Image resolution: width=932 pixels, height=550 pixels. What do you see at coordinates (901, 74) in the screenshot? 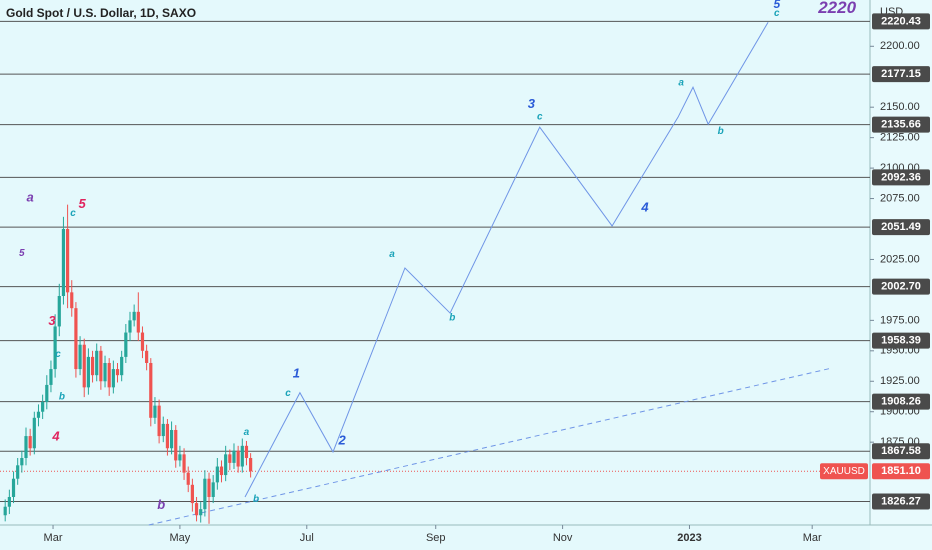
I see `level-label: 2177.15` at bounding box center [901, 74].